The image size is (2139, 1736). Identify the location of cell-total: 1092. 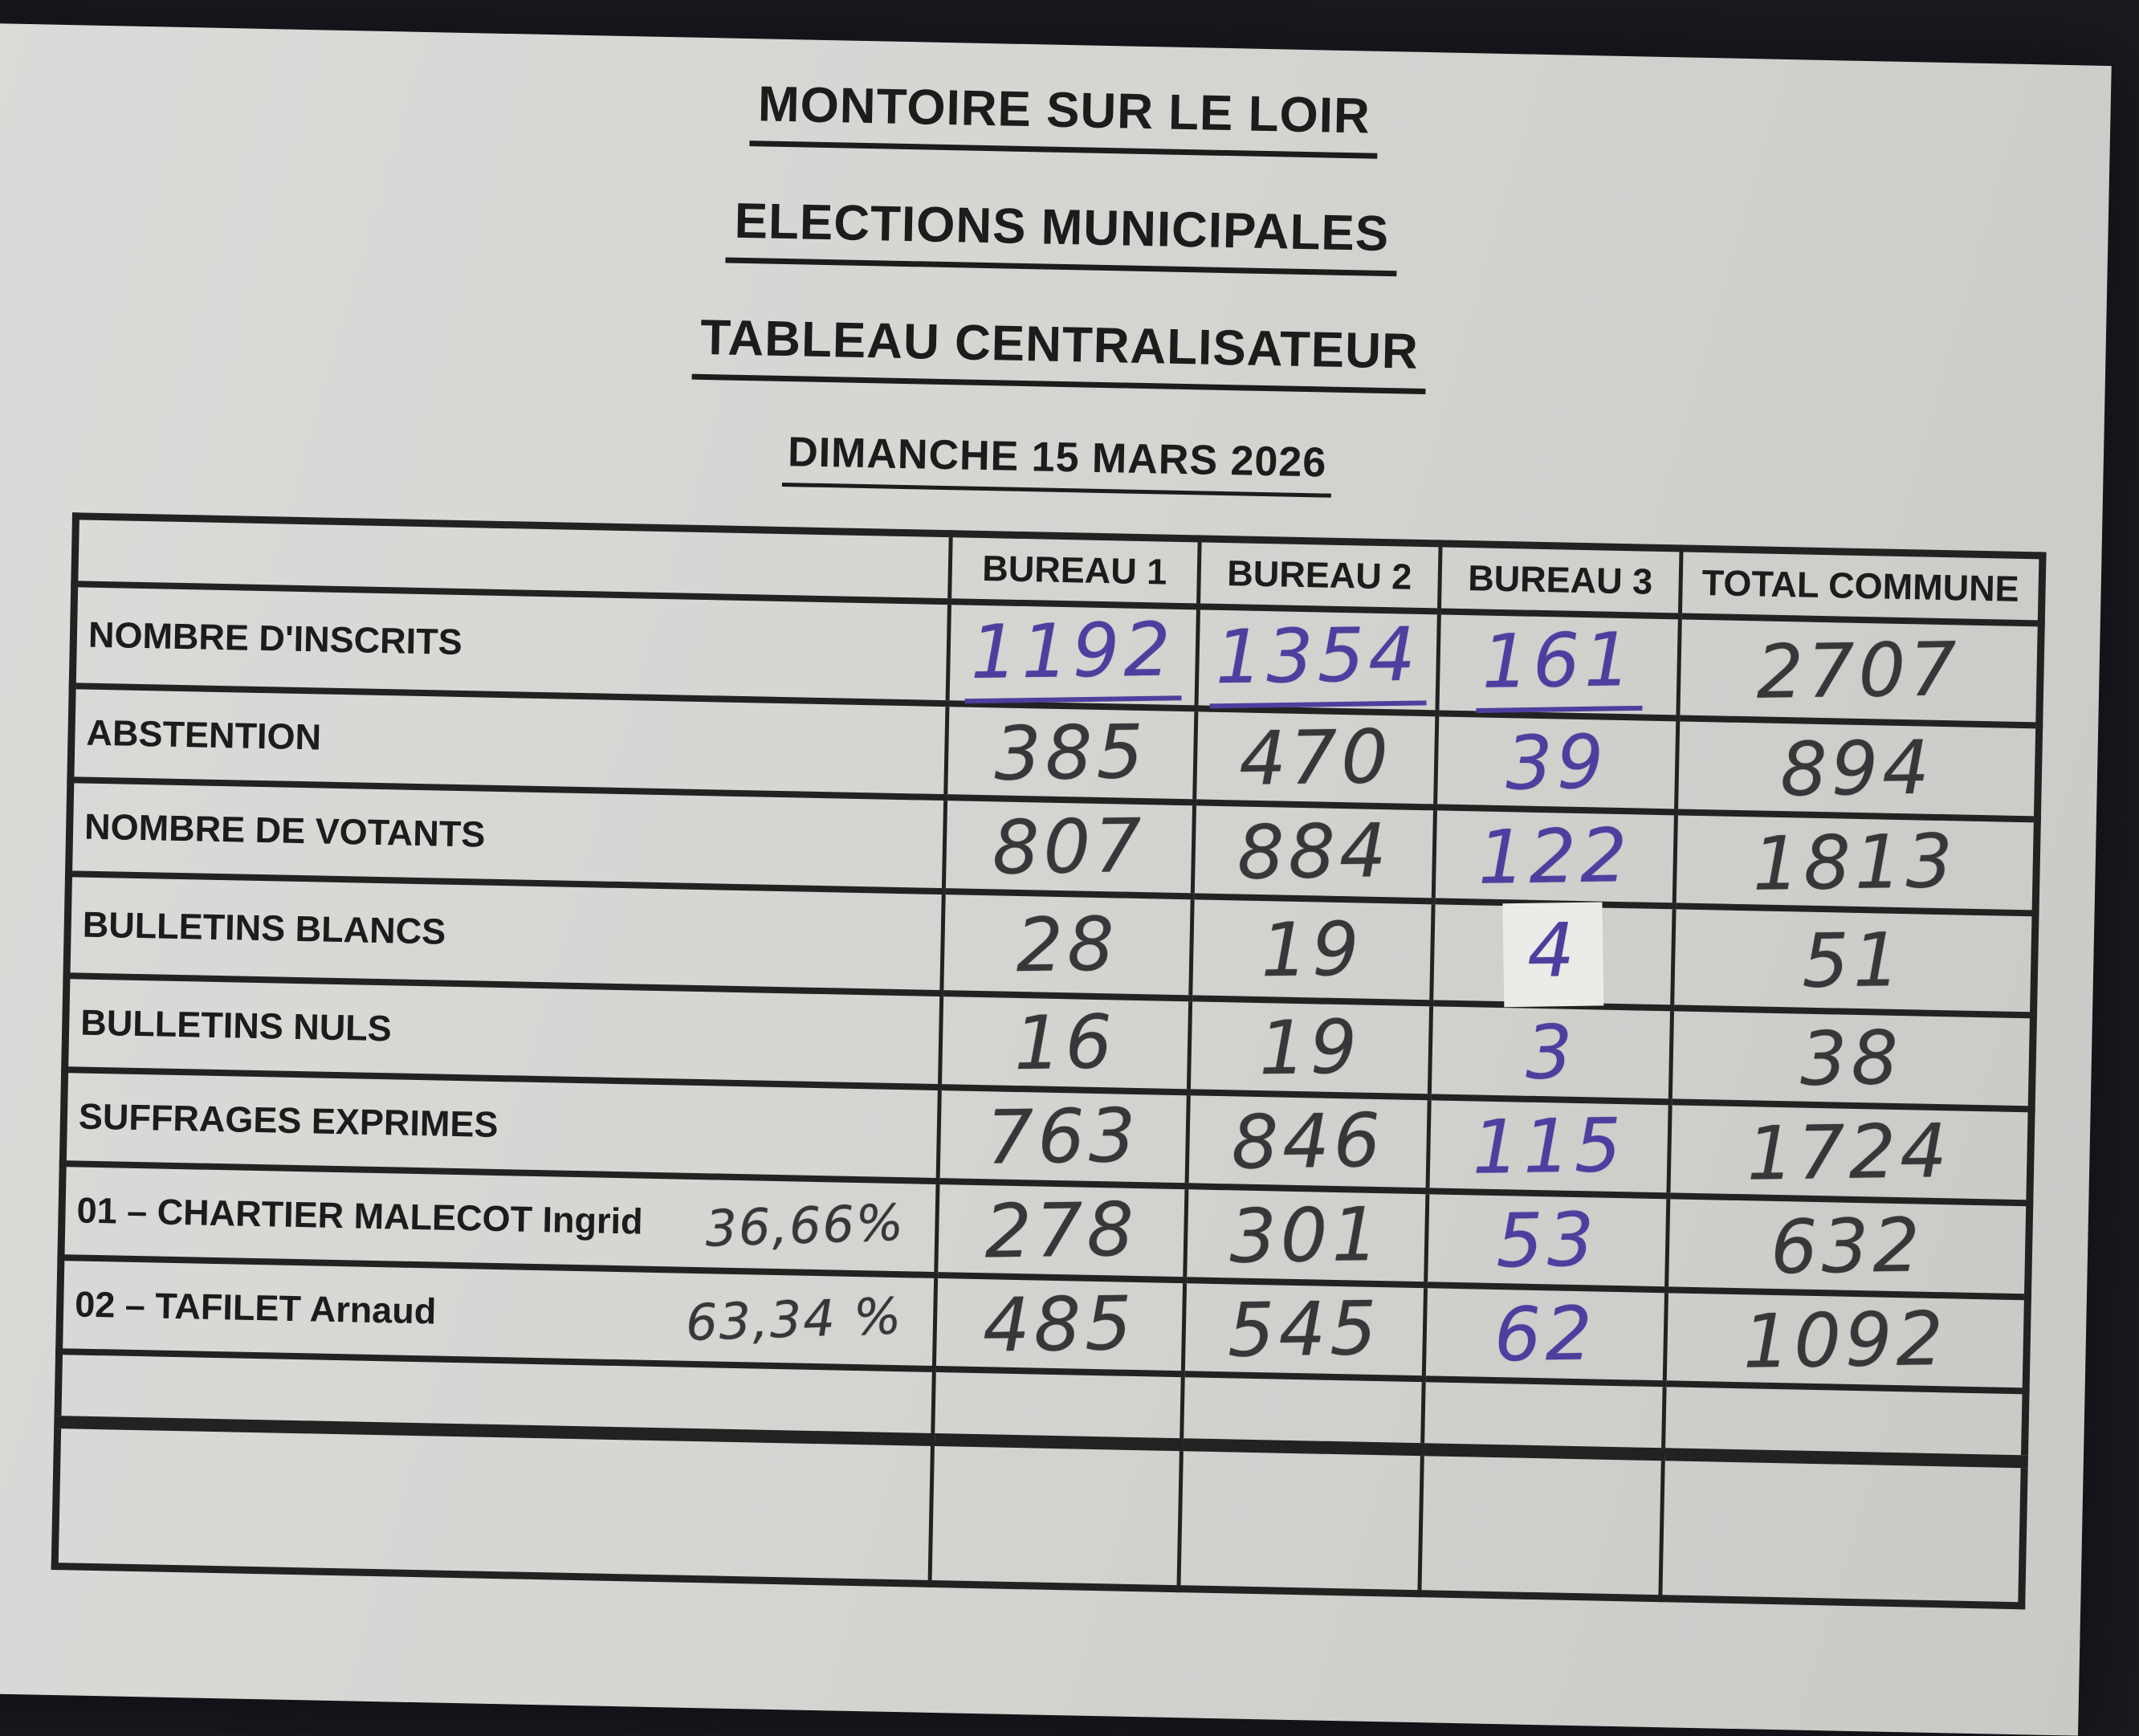
(1846, 1340).